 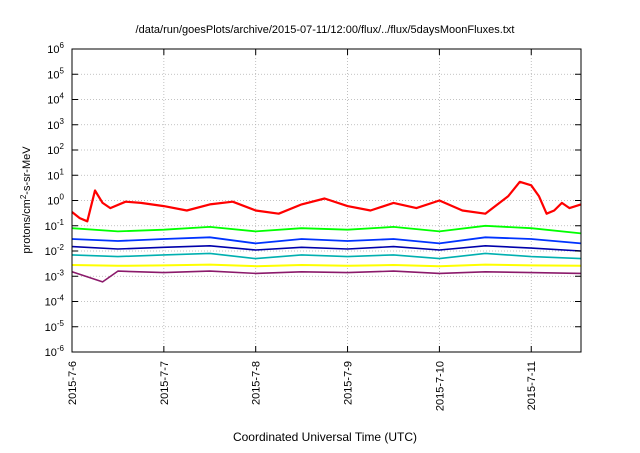 I want to click on y-tick-label: 10⁶, so click(x=55, y=48).